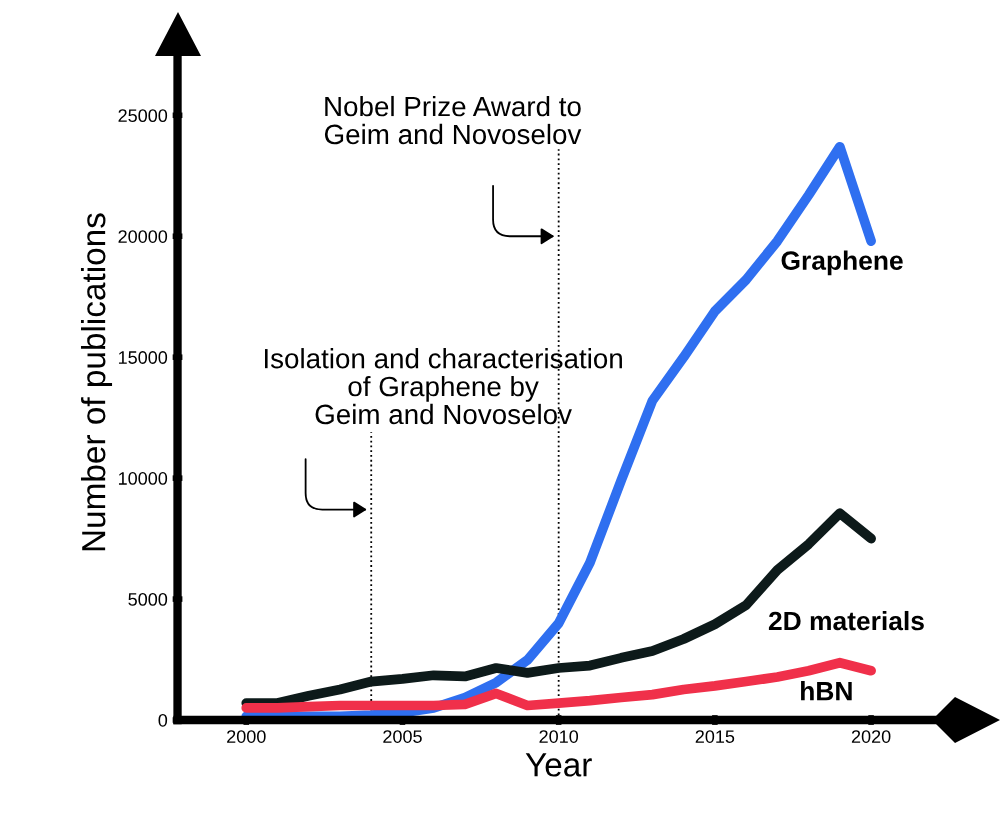  Describe the element at coordinates (143, 357) in the screenshot. I see `y-tick-label: 15000` at that location.